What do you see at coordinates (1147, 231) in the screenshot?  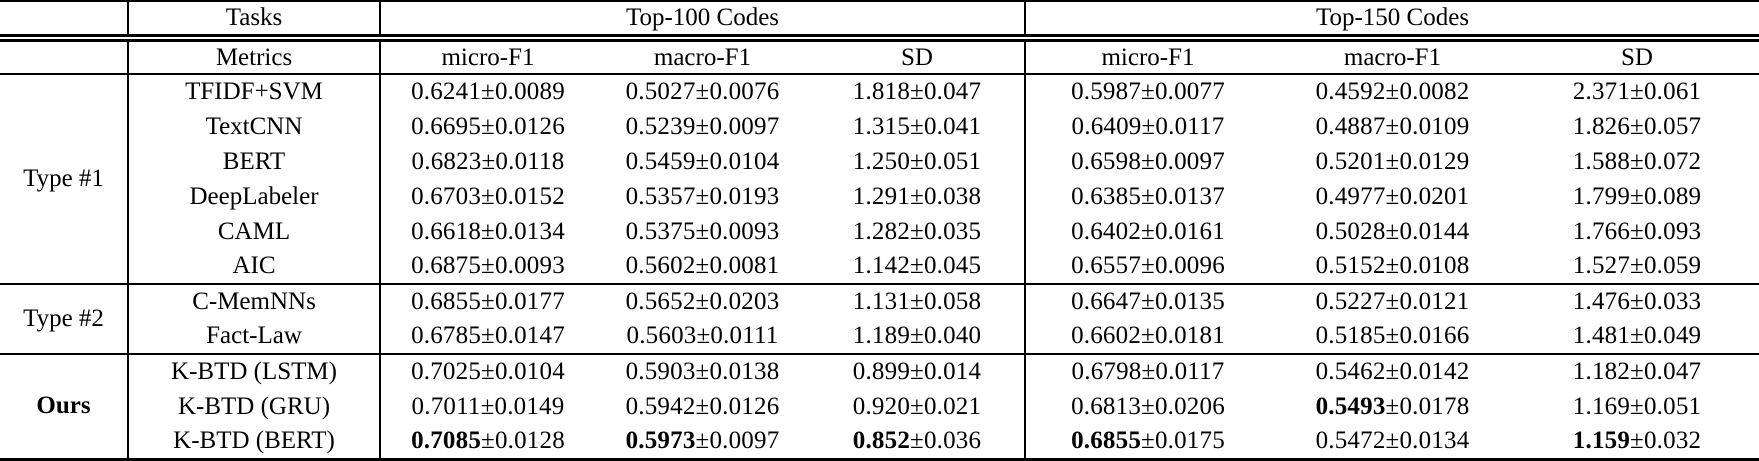 I see `metric-cell: 0.6402±0.0161` at bounding box center [1147, 231].